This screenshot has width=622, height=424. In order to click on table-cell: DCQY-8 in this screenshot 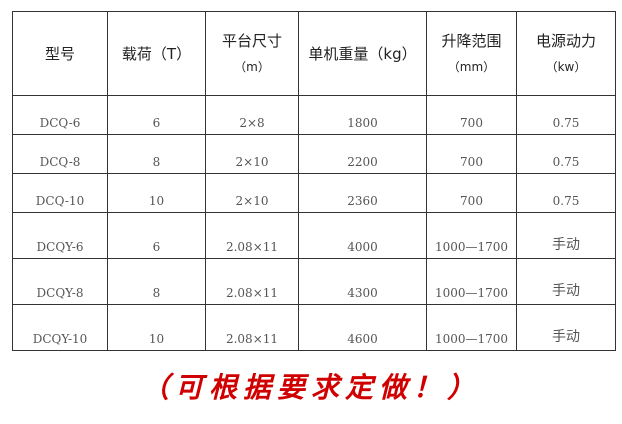, I will do `click(60, 281)`.